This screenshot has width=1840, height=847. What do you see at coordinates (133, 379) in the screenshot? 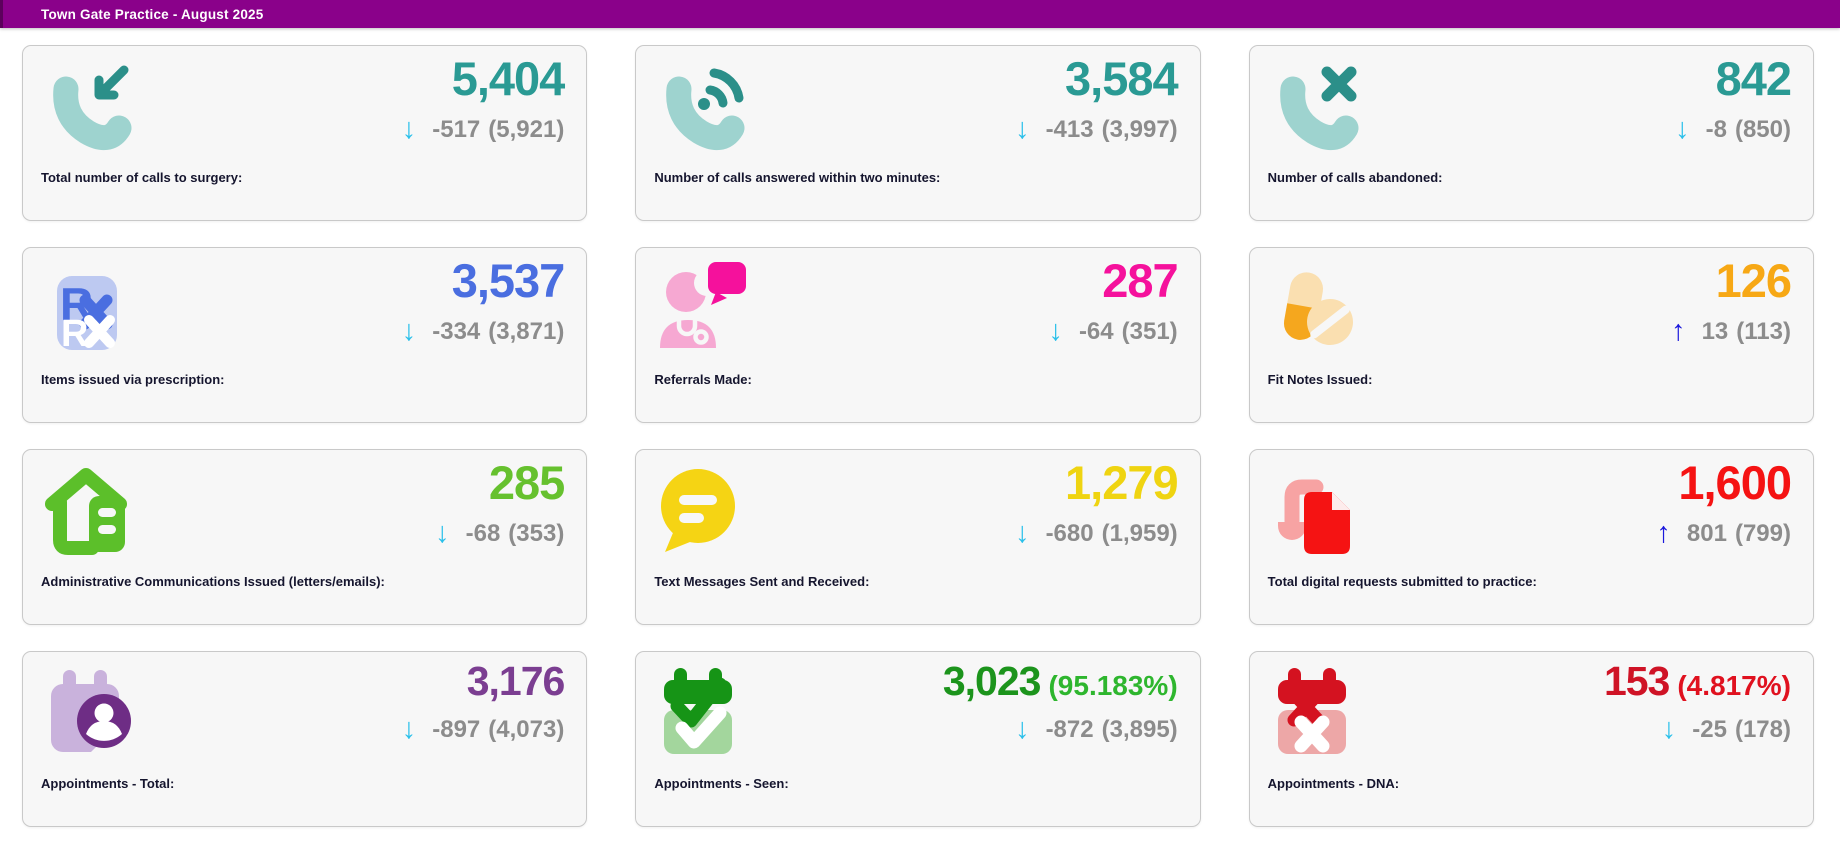
I see `metric-label: Items issued via prescription:` at bounding box center [133, 379].